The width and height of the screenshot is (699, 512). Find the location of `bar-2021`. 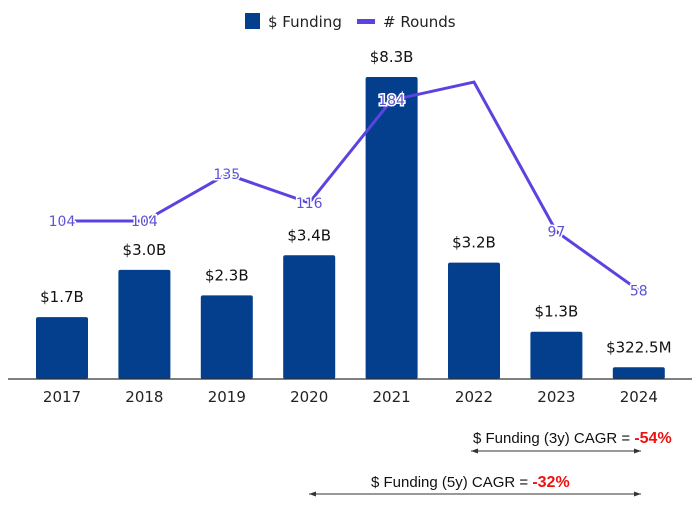

bar-2021 is located at coordinates (391, 228).